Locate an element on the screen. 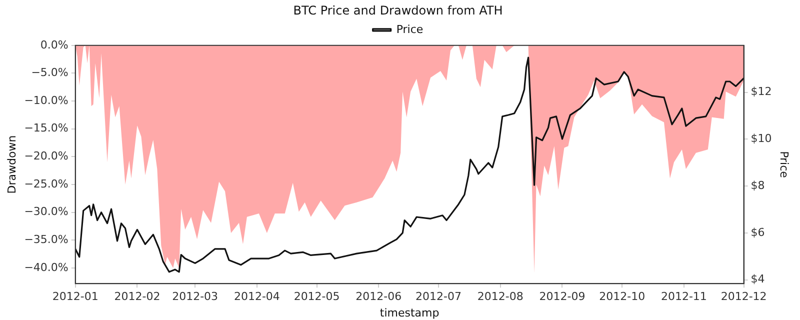 The width and height of the screenshot is (800, 320). y-tick-label: −40.0% is located at coordinates (46, 267).